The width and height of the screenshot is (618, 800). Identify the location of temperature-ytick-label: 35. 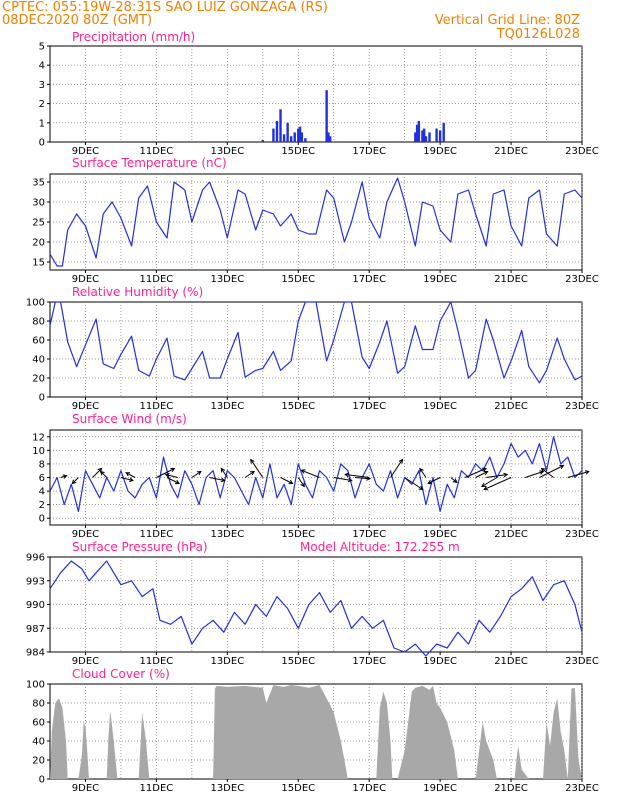
(38, 183).